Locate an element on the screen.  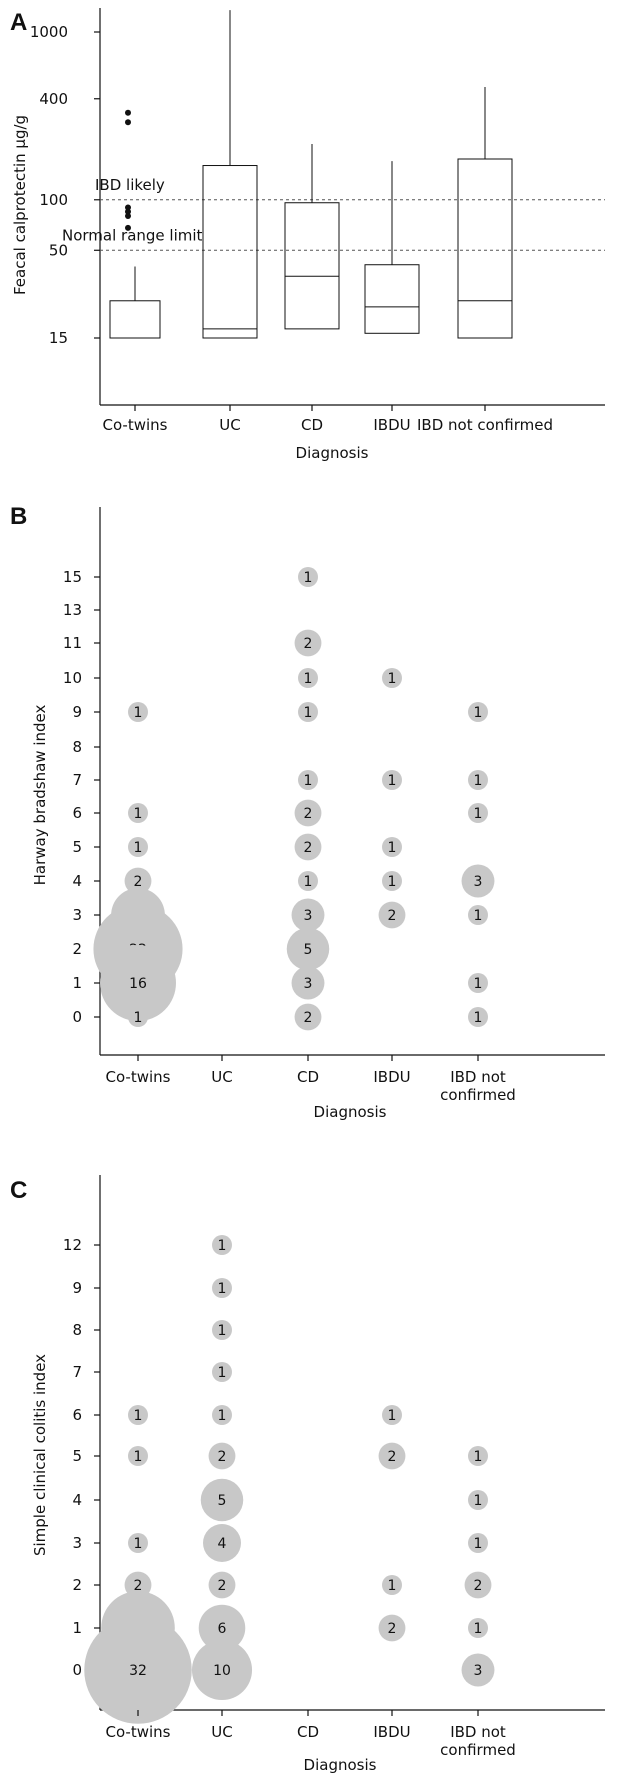
panel-b-bubble-count: 3 is located at coordinates (308, 916).